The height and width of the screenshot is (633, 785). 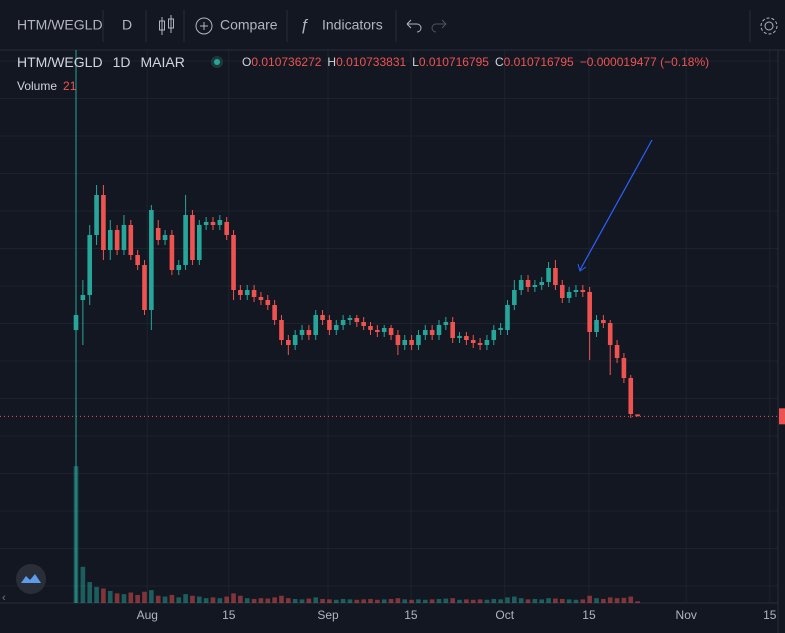 What do you see at coordinates (122, 62) in the screenshot?
I see `legend-interval: 1D` at bounding box center [122, 62].